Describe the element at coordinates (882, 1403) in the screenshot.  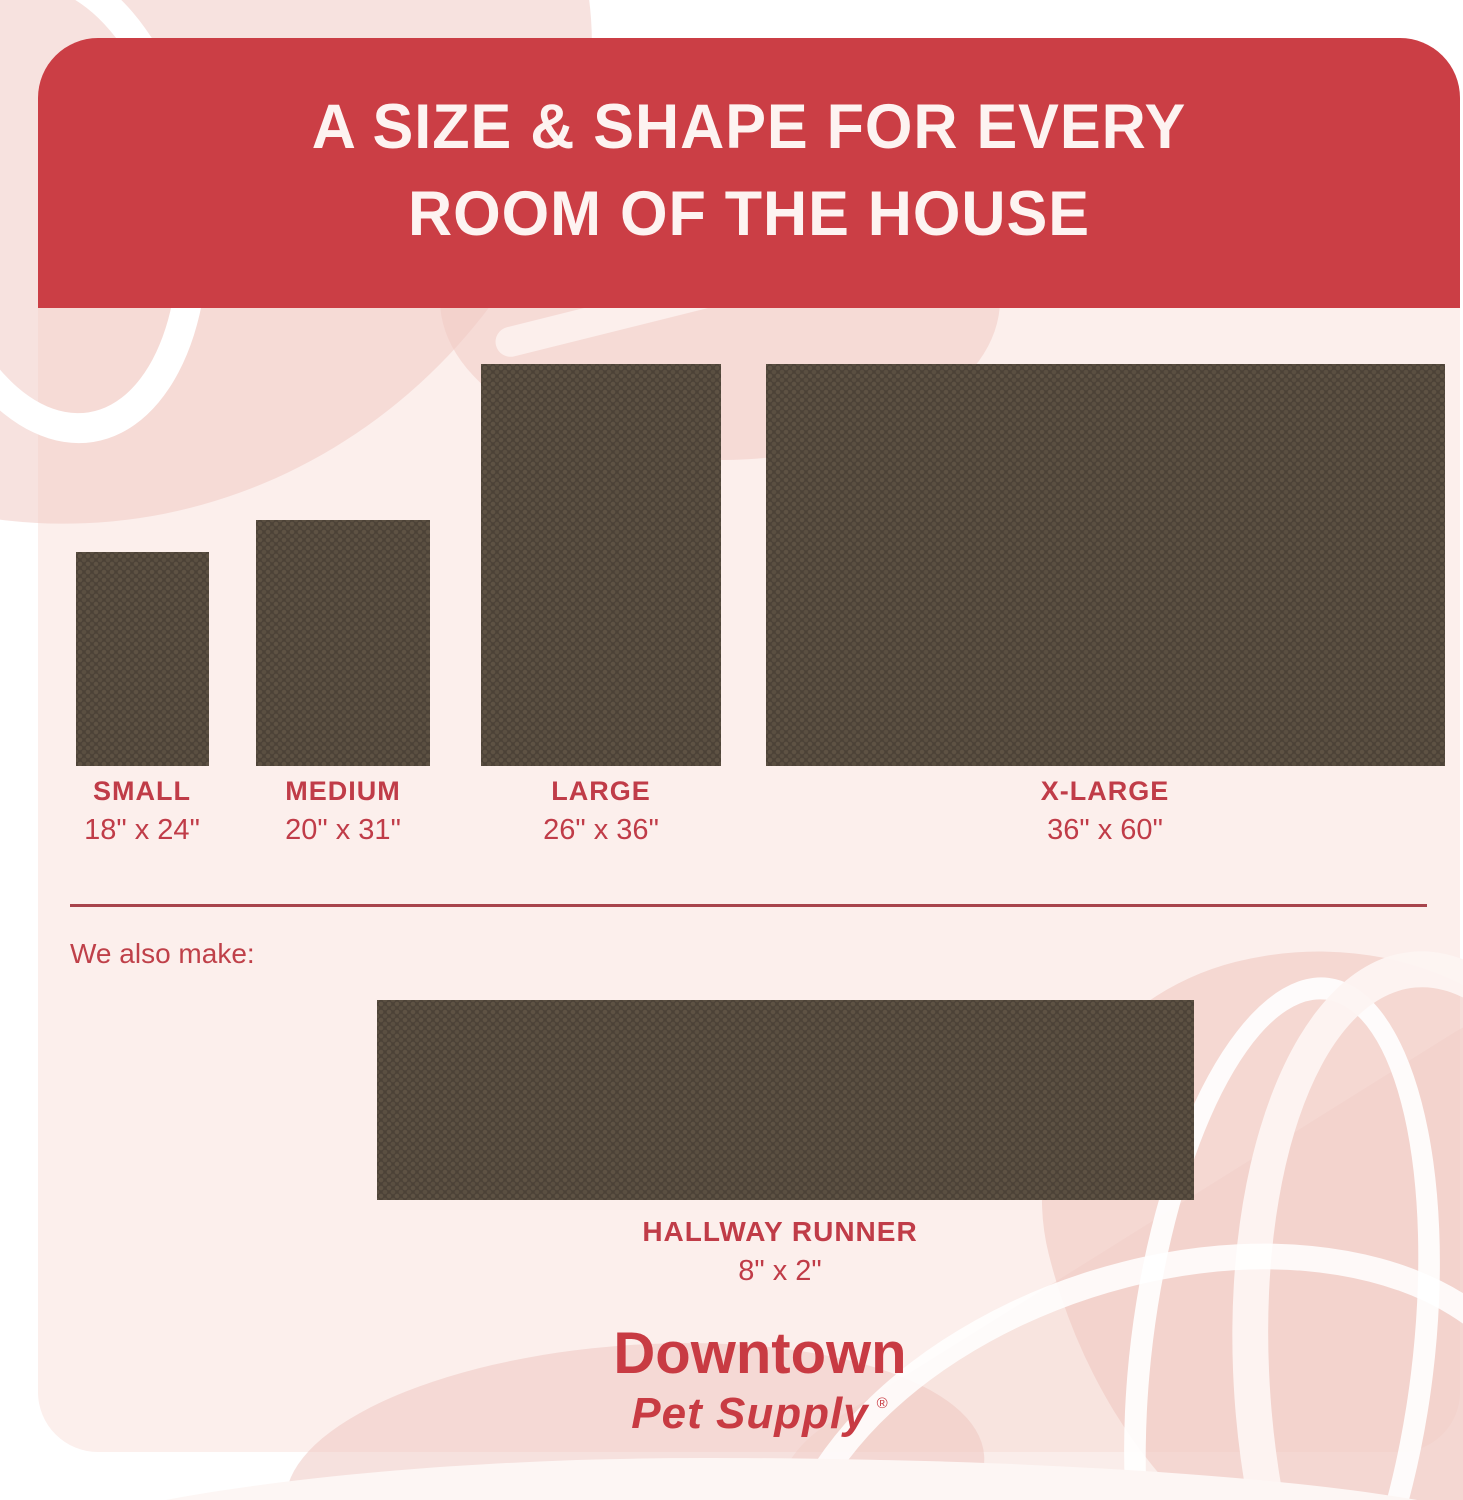
I see `registered-trademark-mark: ®` at that location.